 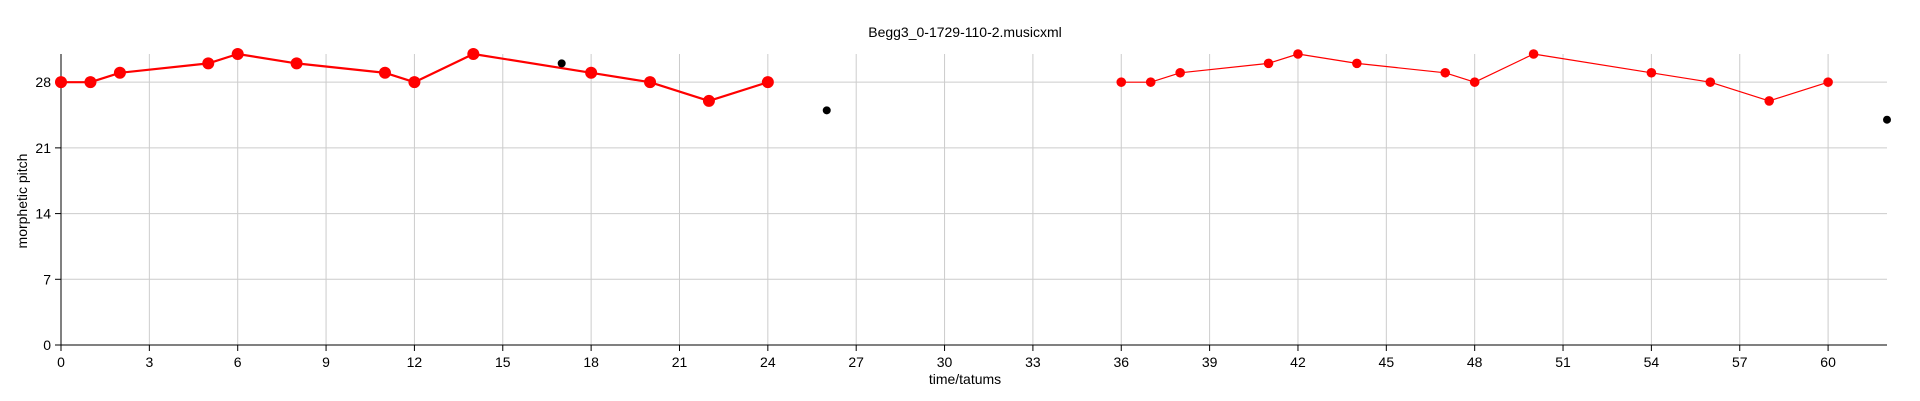 I want to click on x-tick-label: 48, so click(x=1475, y=362).